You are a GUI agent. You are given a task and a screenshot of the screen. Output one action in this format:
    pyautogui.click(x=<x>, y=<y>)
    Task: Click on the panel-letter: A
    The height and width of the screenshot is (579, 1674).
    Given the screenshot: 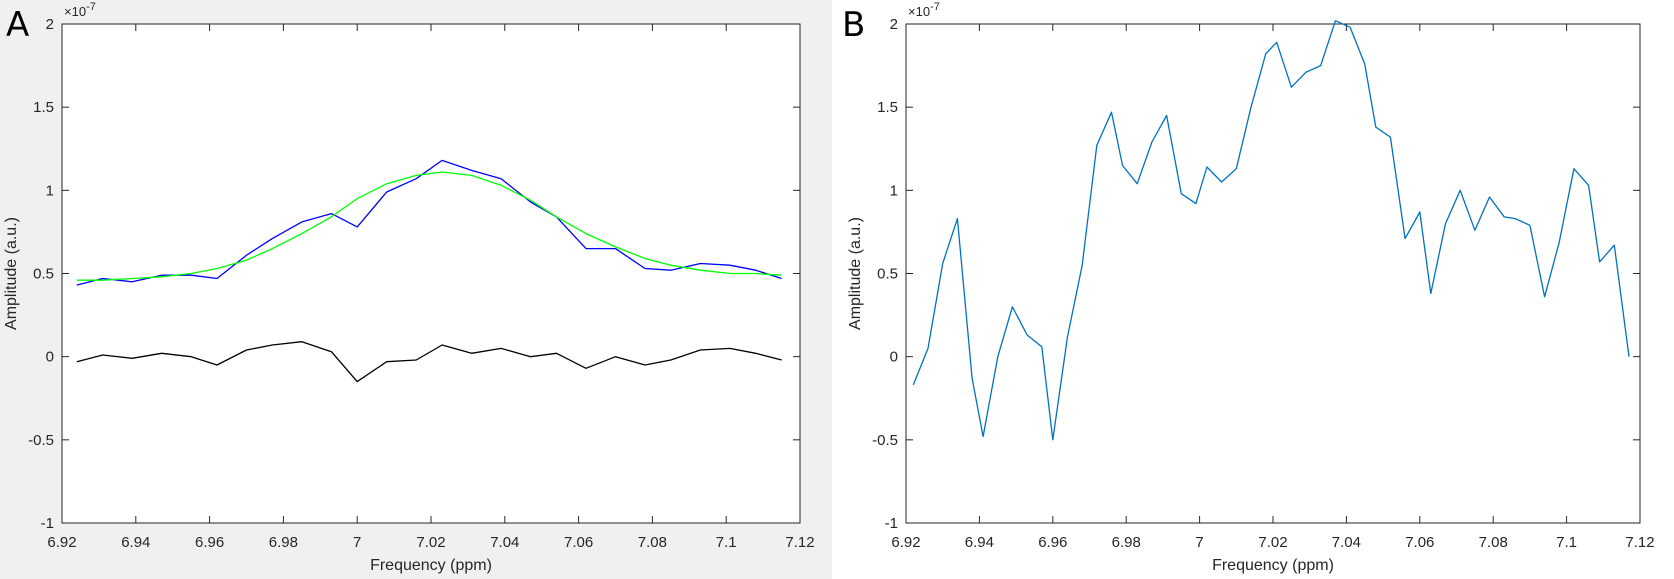 What is the action you would take?
    pyautogui.click(x=17, y=25)
    